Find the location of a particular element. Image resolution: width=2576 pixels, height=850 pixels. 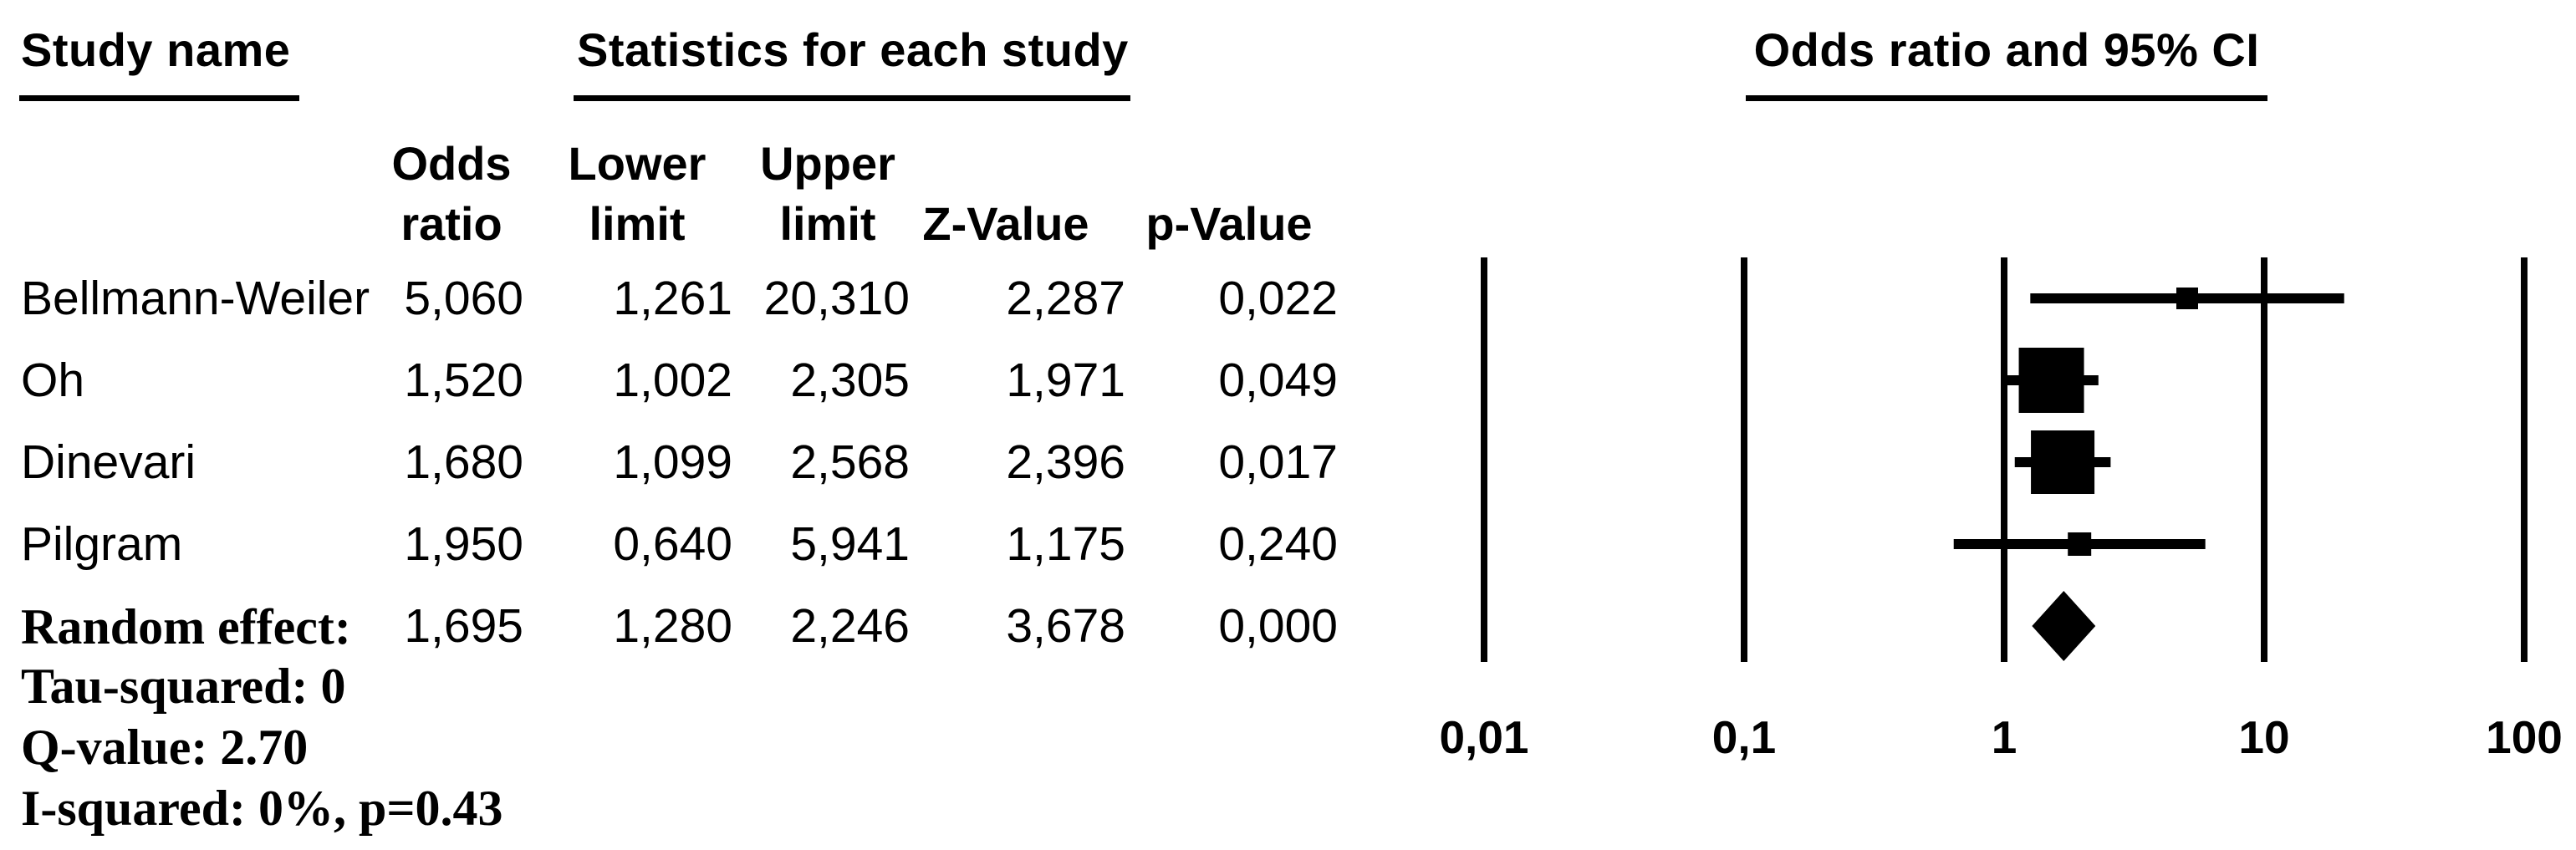

cell-z-value: 1,971 is located at coordinates (1065, 380).